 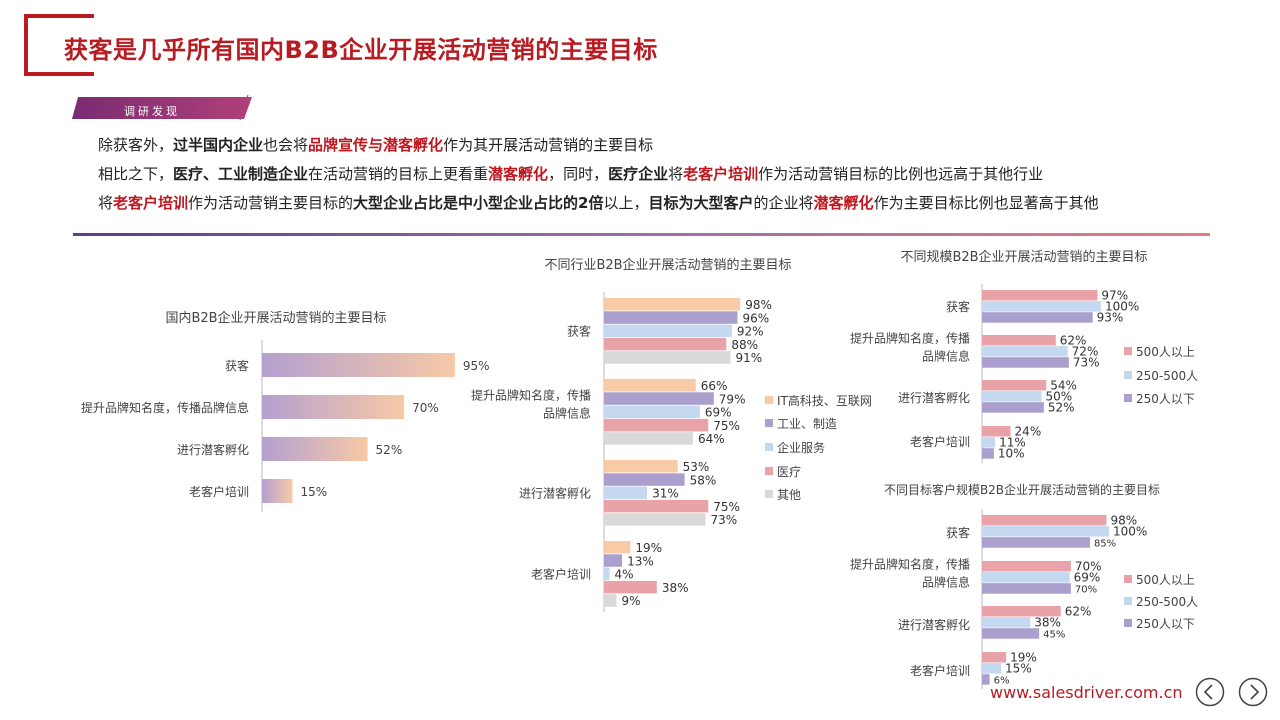 I want to click on page-title: 获客是几乎所有国内B2B企业开展活动营销的主要目标, so click(x=361, y=50).